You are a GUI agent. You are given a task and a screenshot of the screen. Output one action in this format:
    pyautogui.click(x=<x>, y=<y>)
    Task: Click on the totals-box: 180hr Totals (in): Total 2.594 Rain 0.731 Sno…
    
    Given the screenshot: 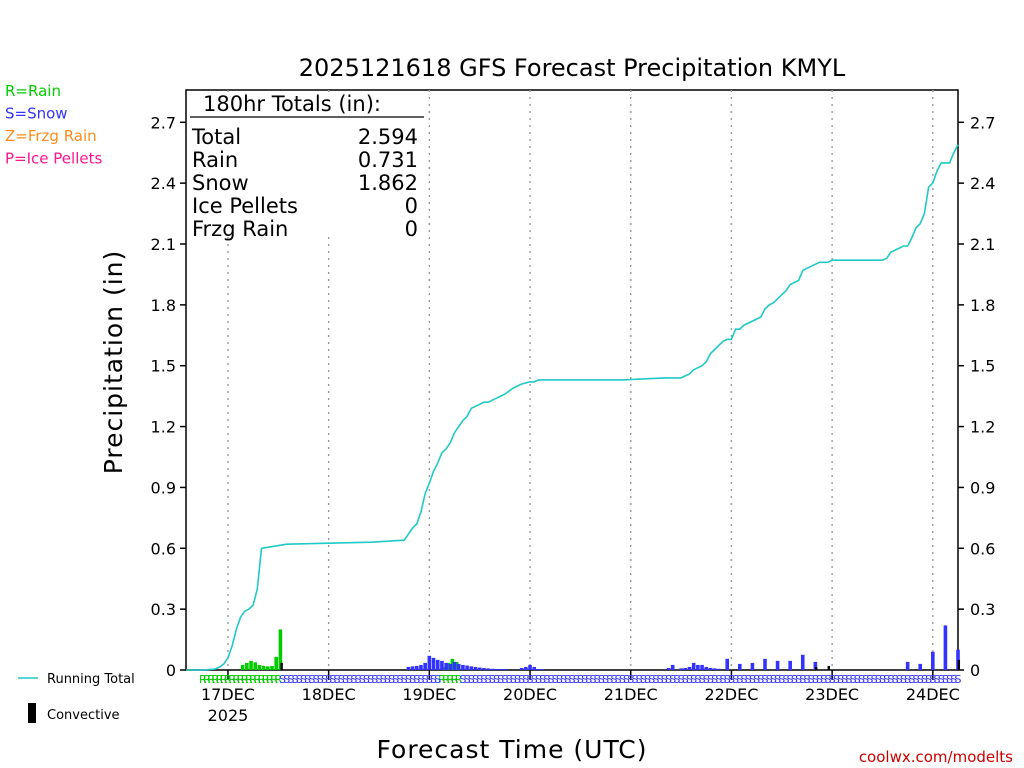 What is the action you would take?
    pyautogui.click(x=307, y=166)
    